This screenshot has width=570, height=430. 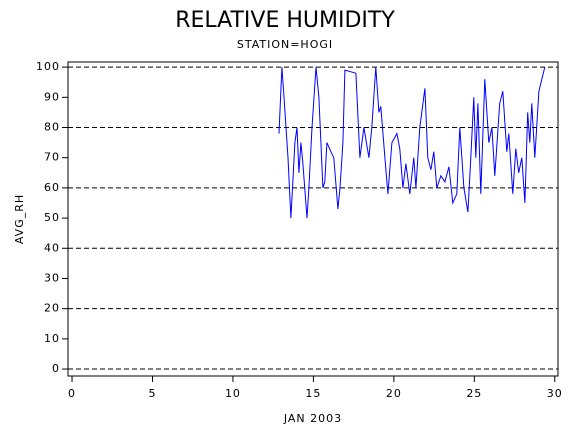 What do you see at coordinates (48, 66) in the screenshot?
I see `y-tick-label: 100` at bounding box center [48, 66].